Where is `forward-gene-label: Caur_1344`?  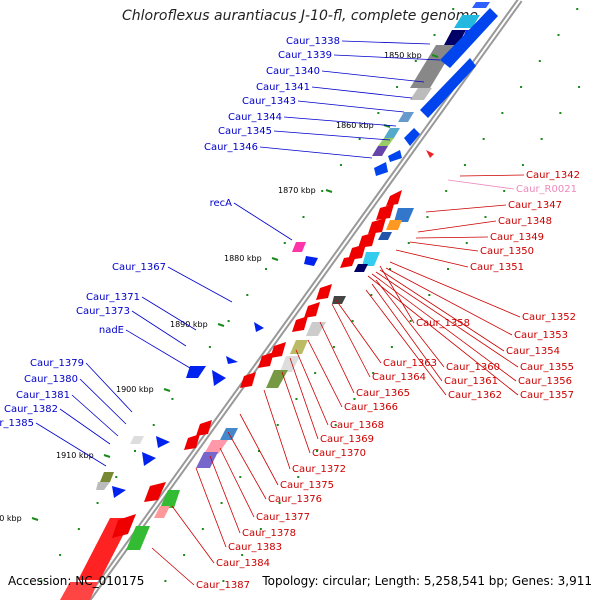 forward-gene-label: Caur_1344 is located at coordinates (255, 117).